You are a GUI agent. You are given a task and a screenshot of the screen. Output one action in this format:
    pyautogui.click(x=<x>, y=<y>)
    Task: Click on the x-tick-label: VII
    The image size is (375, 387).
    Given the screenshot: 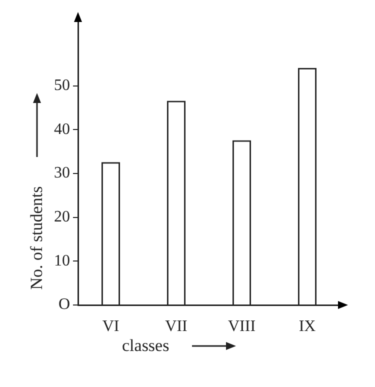 What is the action you would take?
    pyautogui.click(x=176, y=326)
    